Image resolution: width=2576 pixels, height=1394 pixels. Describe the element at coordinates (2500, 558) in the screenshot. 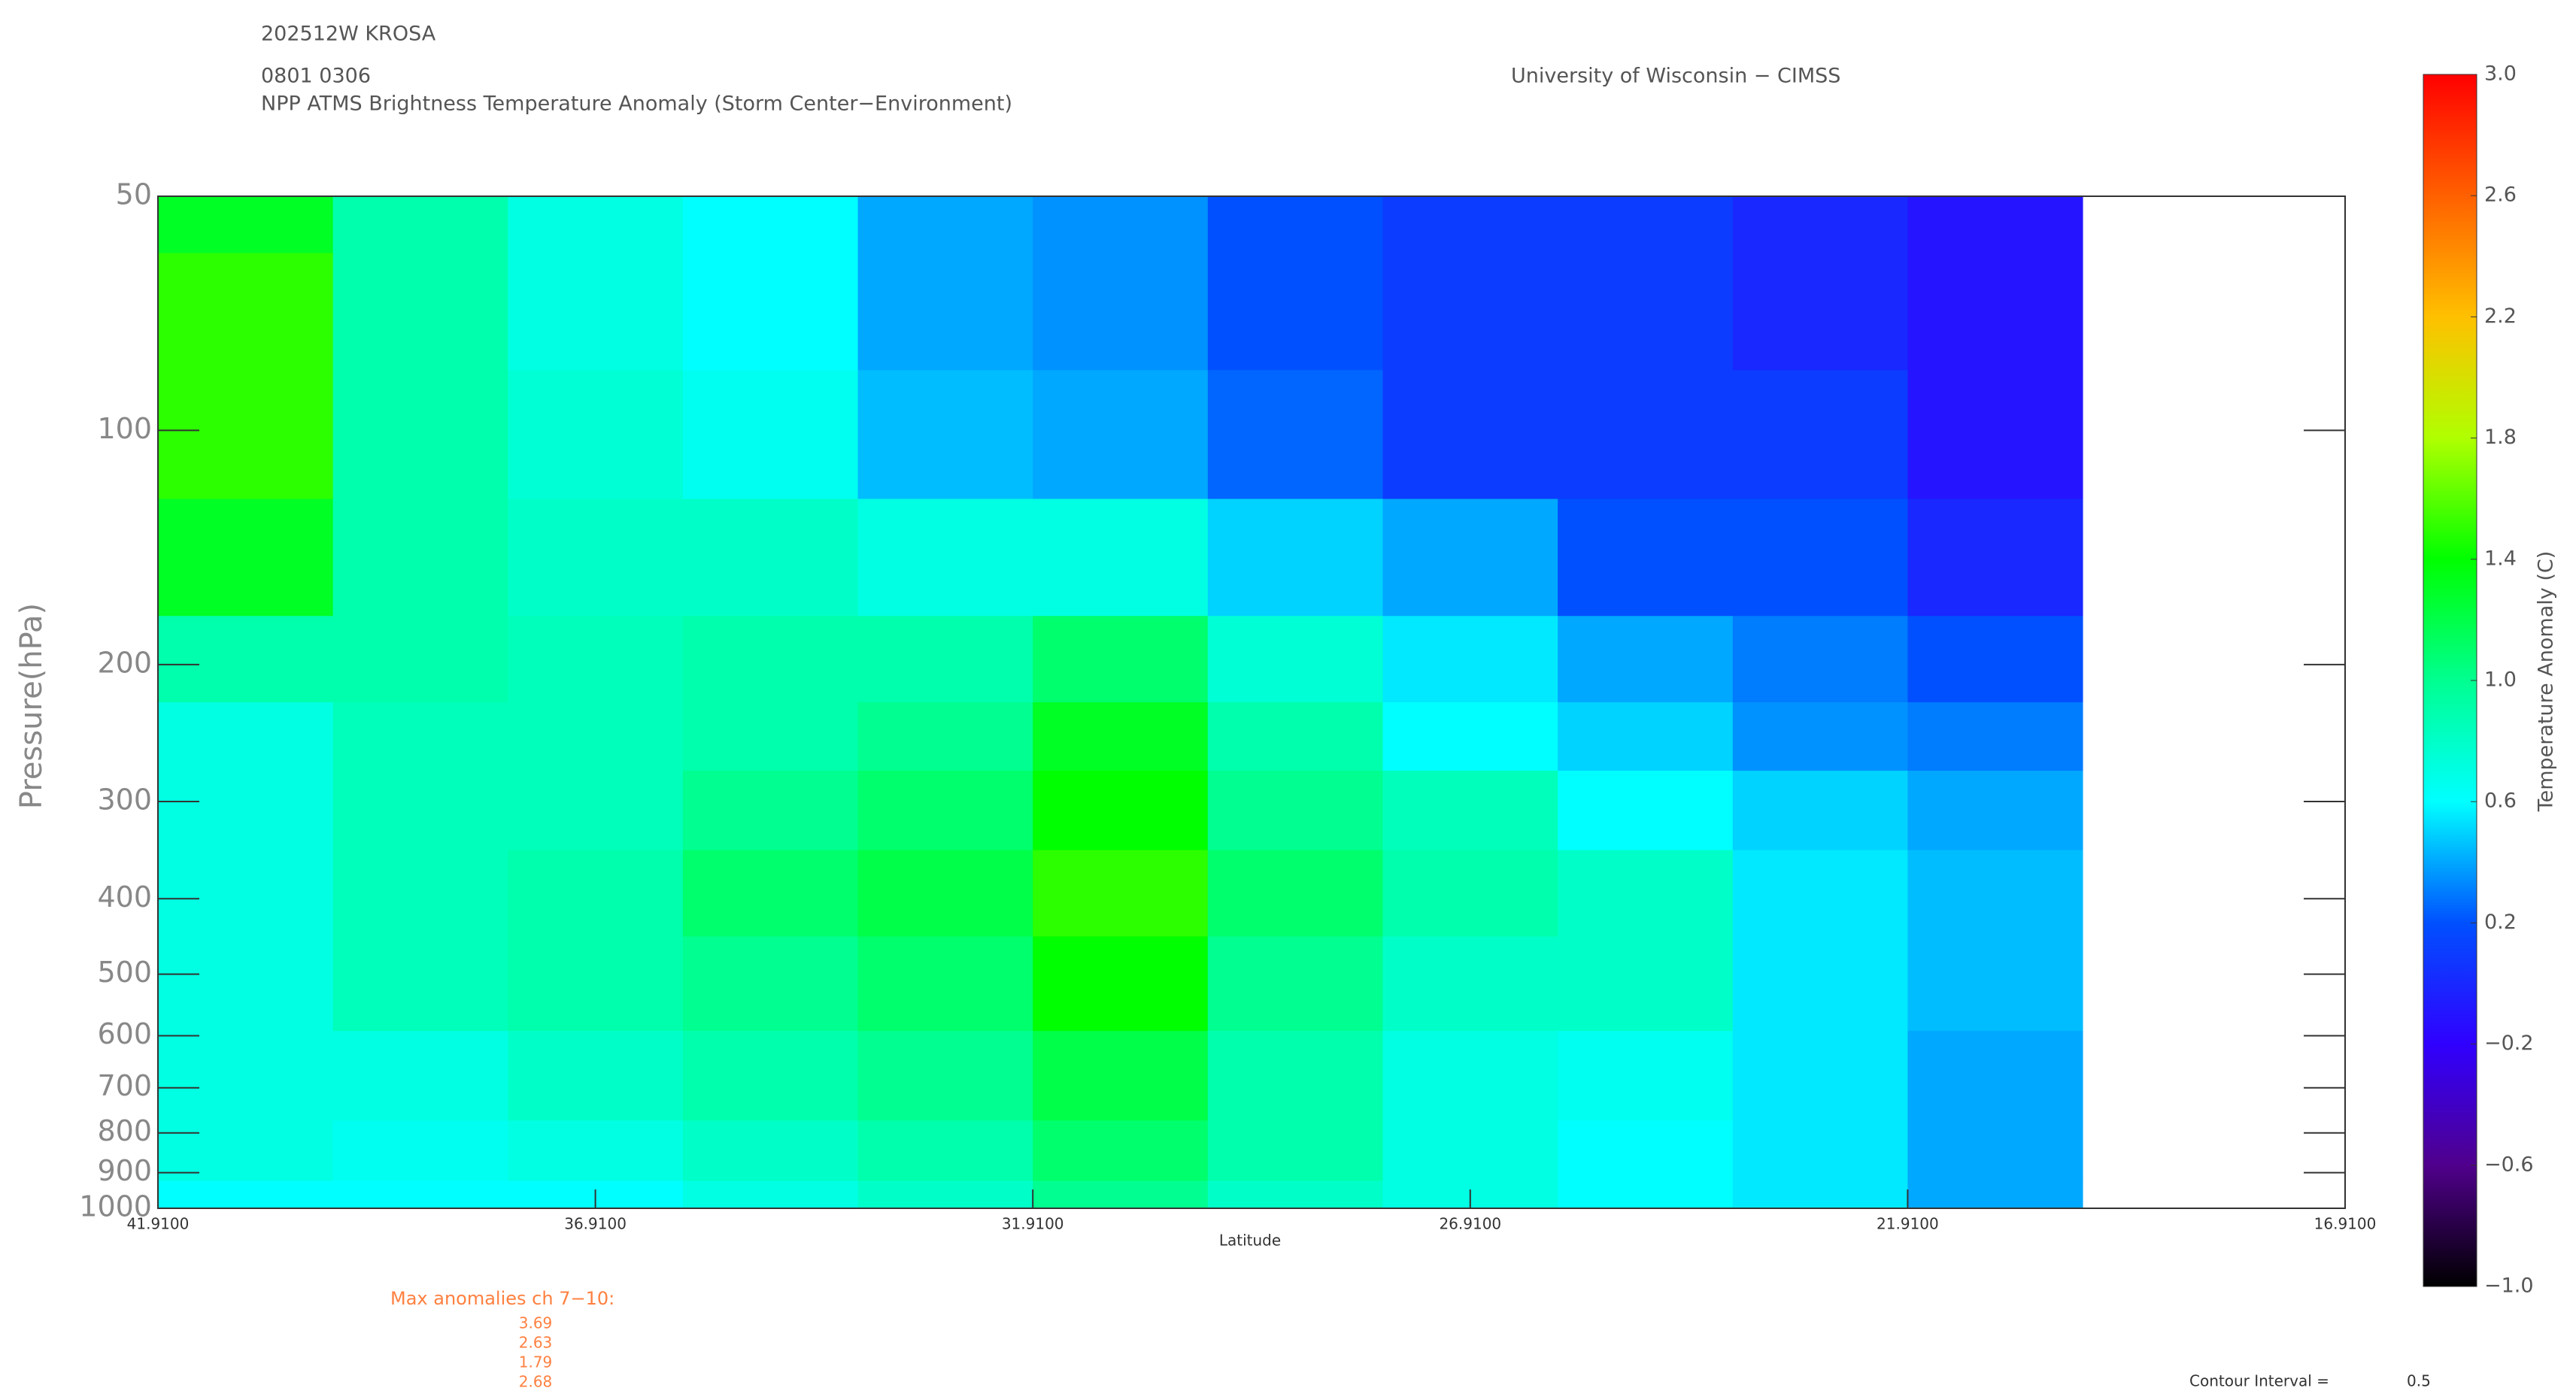

I see `colorbar-tick-label: 1.4` at that location.